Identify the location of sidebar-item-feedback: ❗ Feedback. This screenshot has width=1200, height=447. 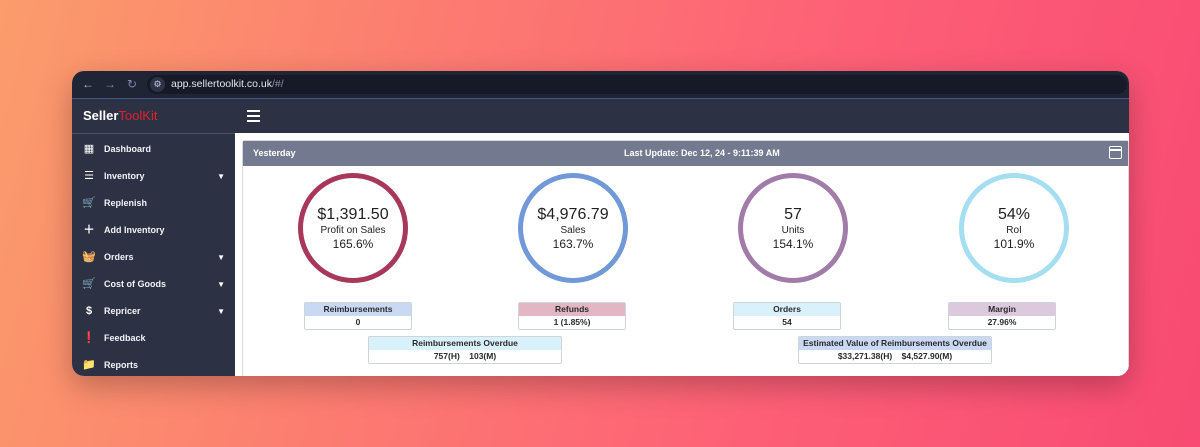
(153, 338).